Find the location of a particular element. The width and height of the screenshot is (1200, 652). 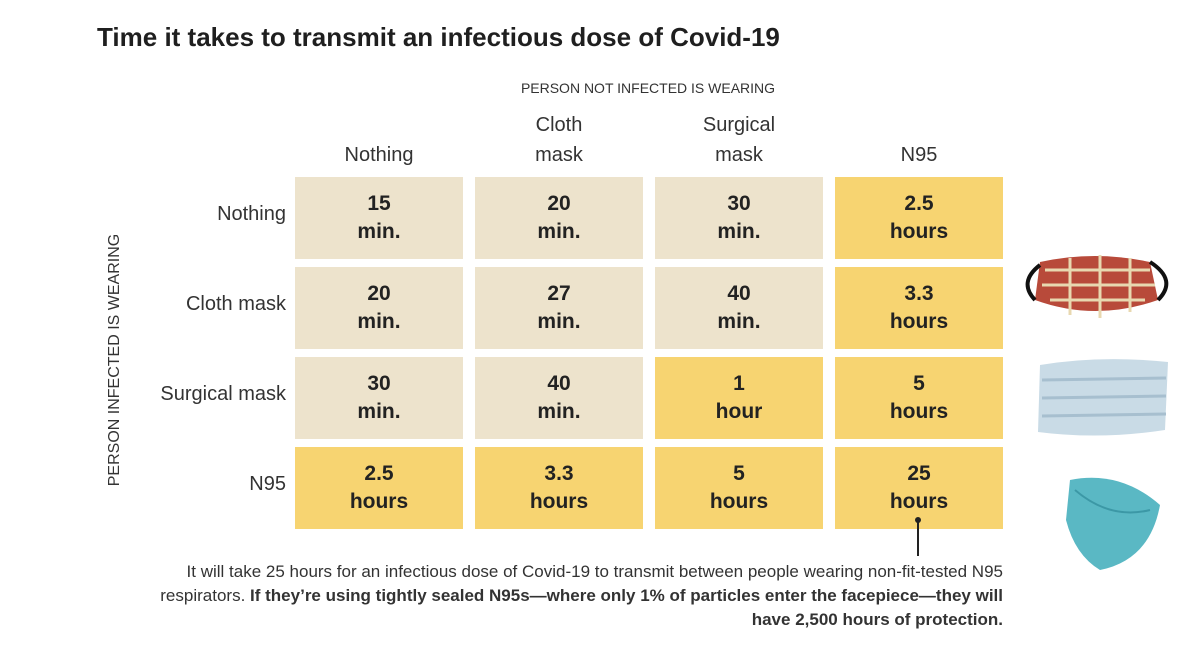

cell: 15 min. is located at coordinates (379, 218).